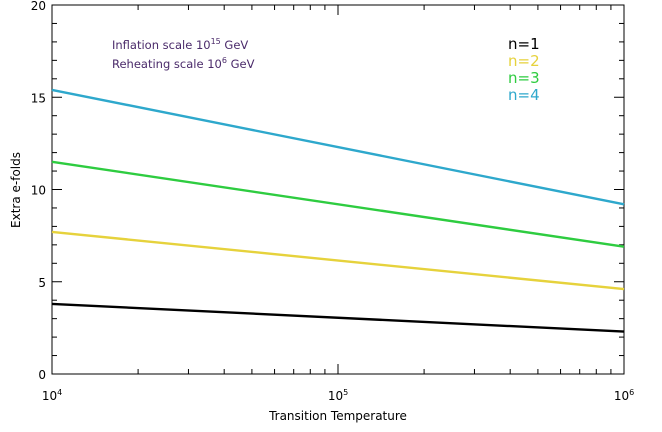 The height and width of the screenshot is (432, 662). I want to click on x-tick-label-exp: 5, so click(345, 392).